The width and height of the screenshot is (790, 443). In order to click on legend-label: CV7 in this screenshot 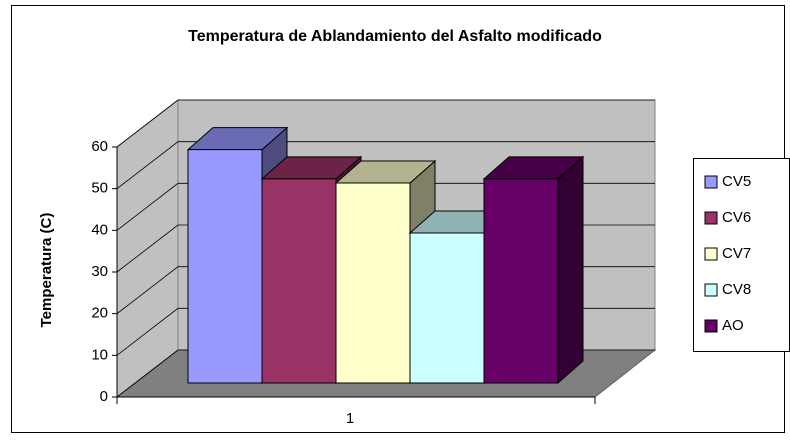, I will do `click(736, 253)`.